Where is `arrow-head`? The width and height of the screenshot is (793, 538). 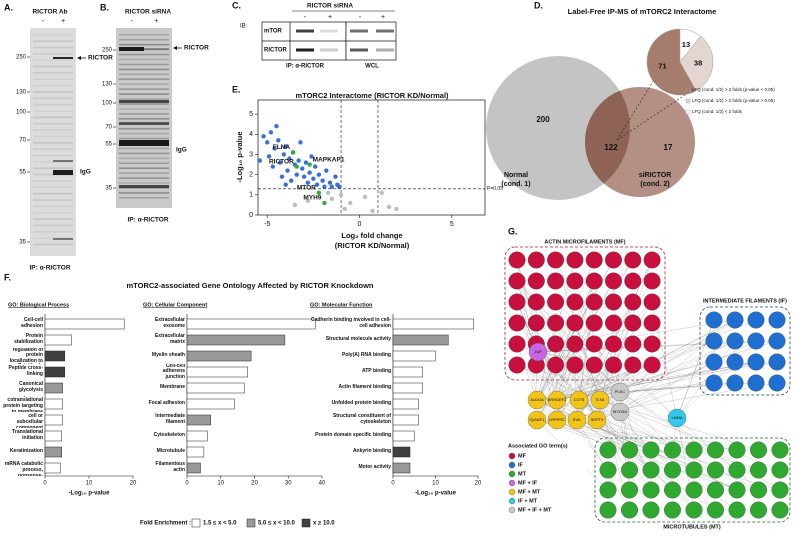
arrow-head is located at coordinates (79, 58).